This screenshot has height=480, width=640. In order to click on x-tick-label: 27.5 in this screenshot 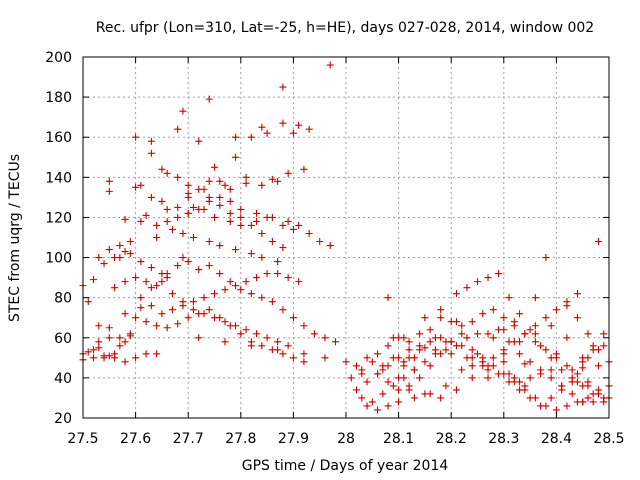, I will do `click(82, 439)`.